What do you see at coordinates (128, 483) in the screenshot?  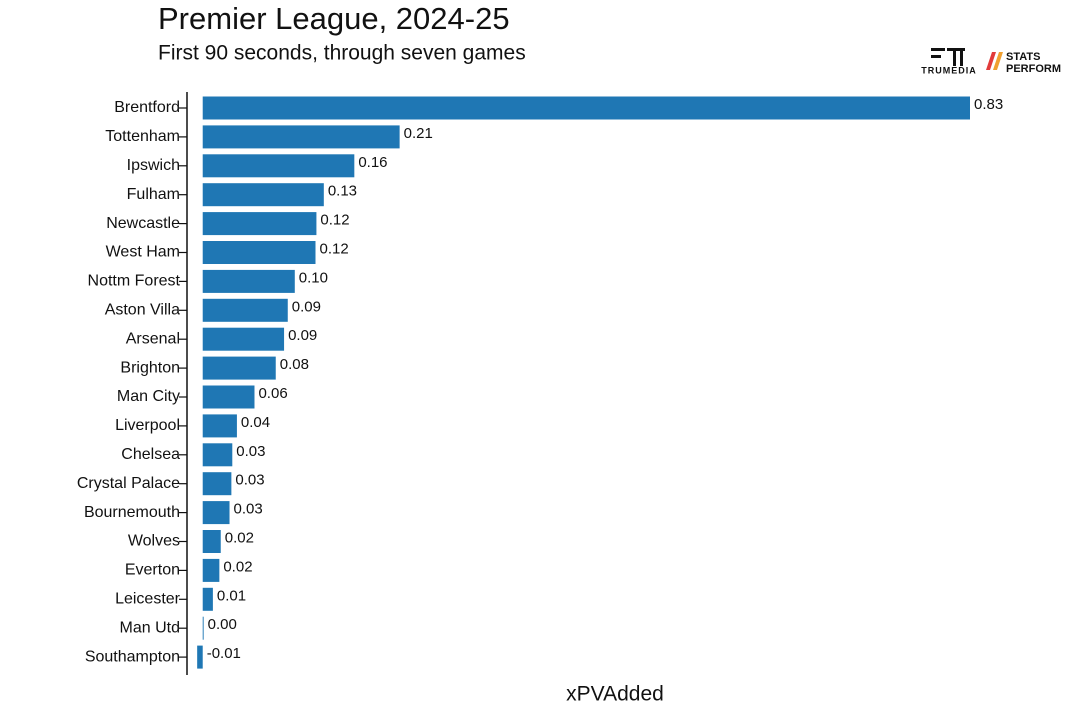 I see `y-tick-label: Crystal Palace` at bounding box center [128, 483].